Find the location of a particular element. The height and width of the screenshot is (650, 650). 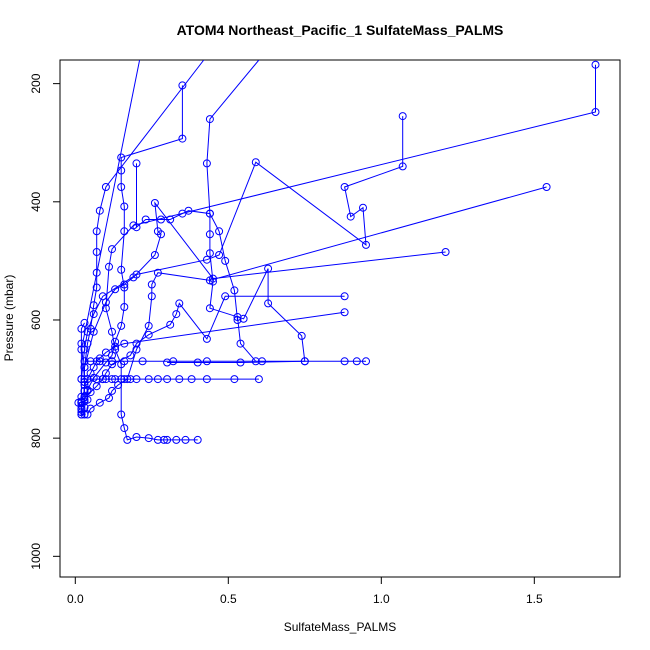

y-tick-label: 800 is located at coordinates (36, 438).